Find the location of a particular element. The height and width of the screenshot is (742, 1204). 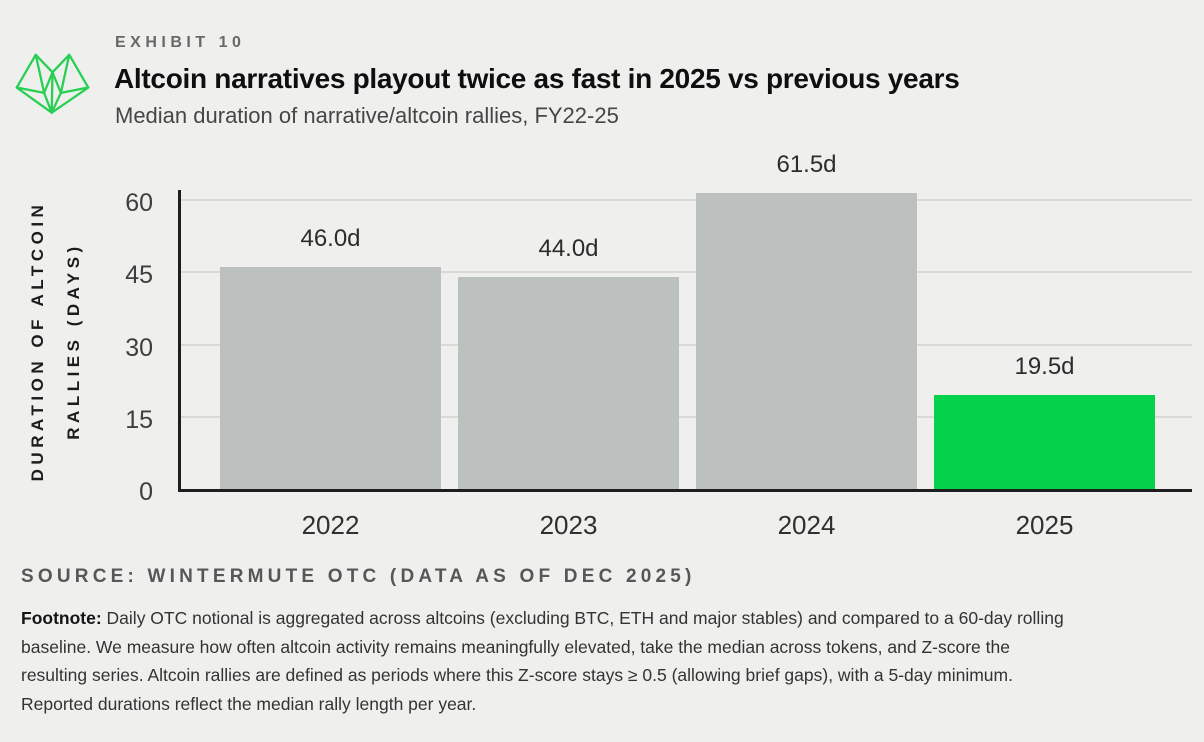

wintermute-logo-icon is located at coordinates (52, 83).